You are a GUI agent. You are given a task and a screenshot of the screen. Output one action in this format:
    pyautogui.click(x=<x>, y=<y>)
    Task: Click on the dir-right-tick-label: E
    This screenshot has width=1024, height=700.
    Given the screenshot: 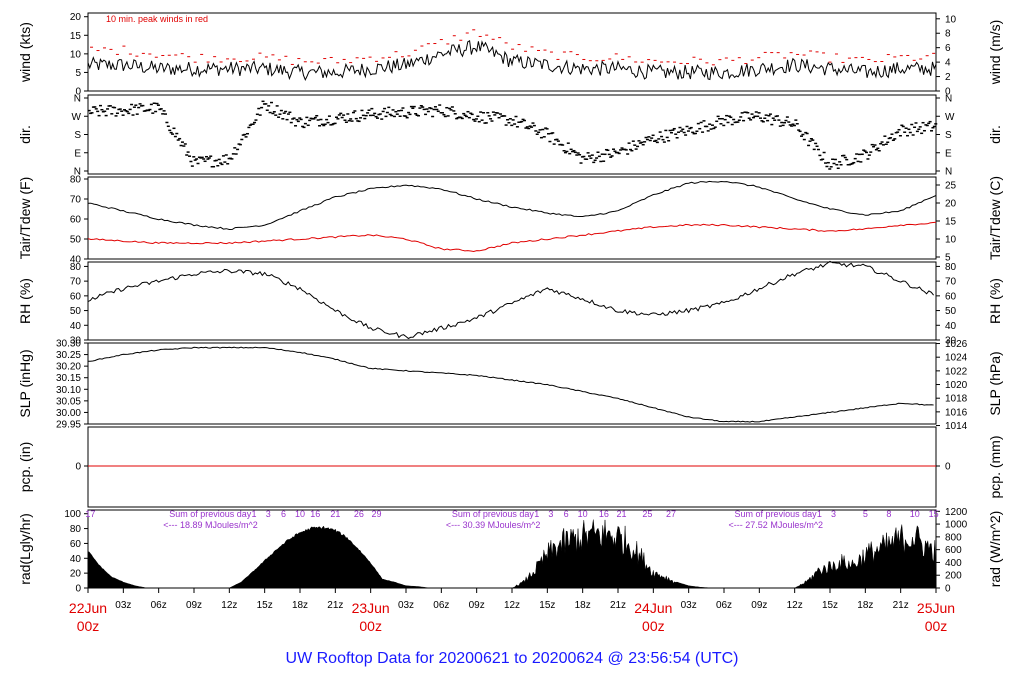 What is the action you would take?
    pyautogui.click(x=948, y=153)
    